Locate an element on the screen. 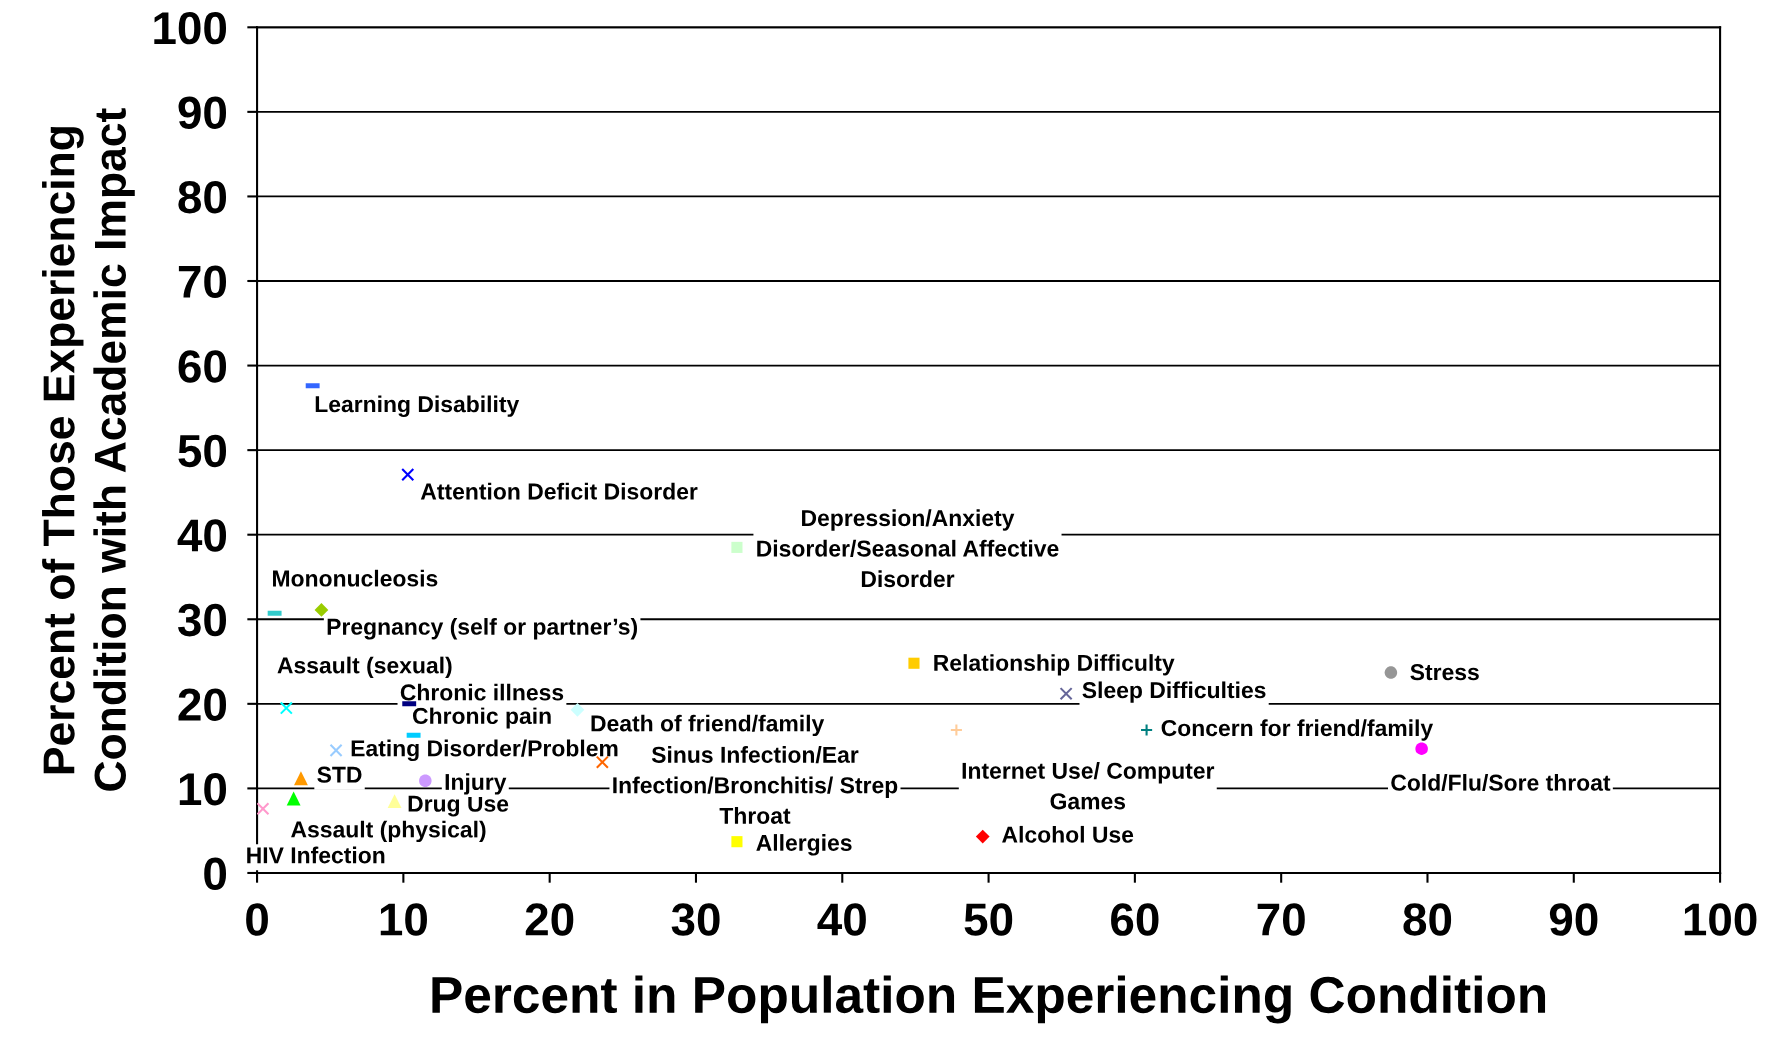 The height and width of the screenshot is (1050, 1768). y-tick-label: 70 is located at coordinates (202, 282).